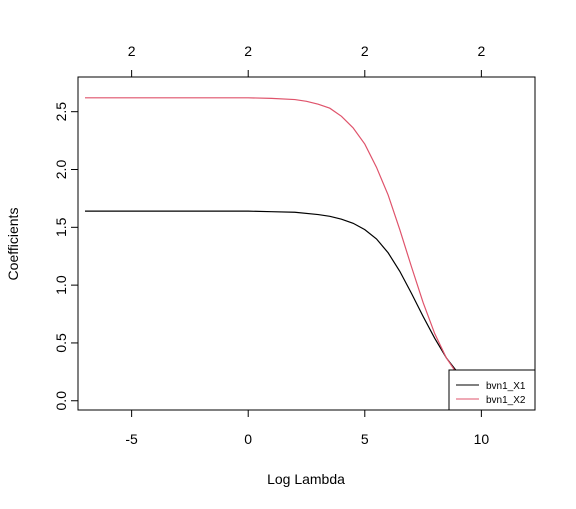  What do you see at coordinates (61, 401) in the screenshot?
I see `y-tick-label: 0.0` at bounding box center [61, 401].